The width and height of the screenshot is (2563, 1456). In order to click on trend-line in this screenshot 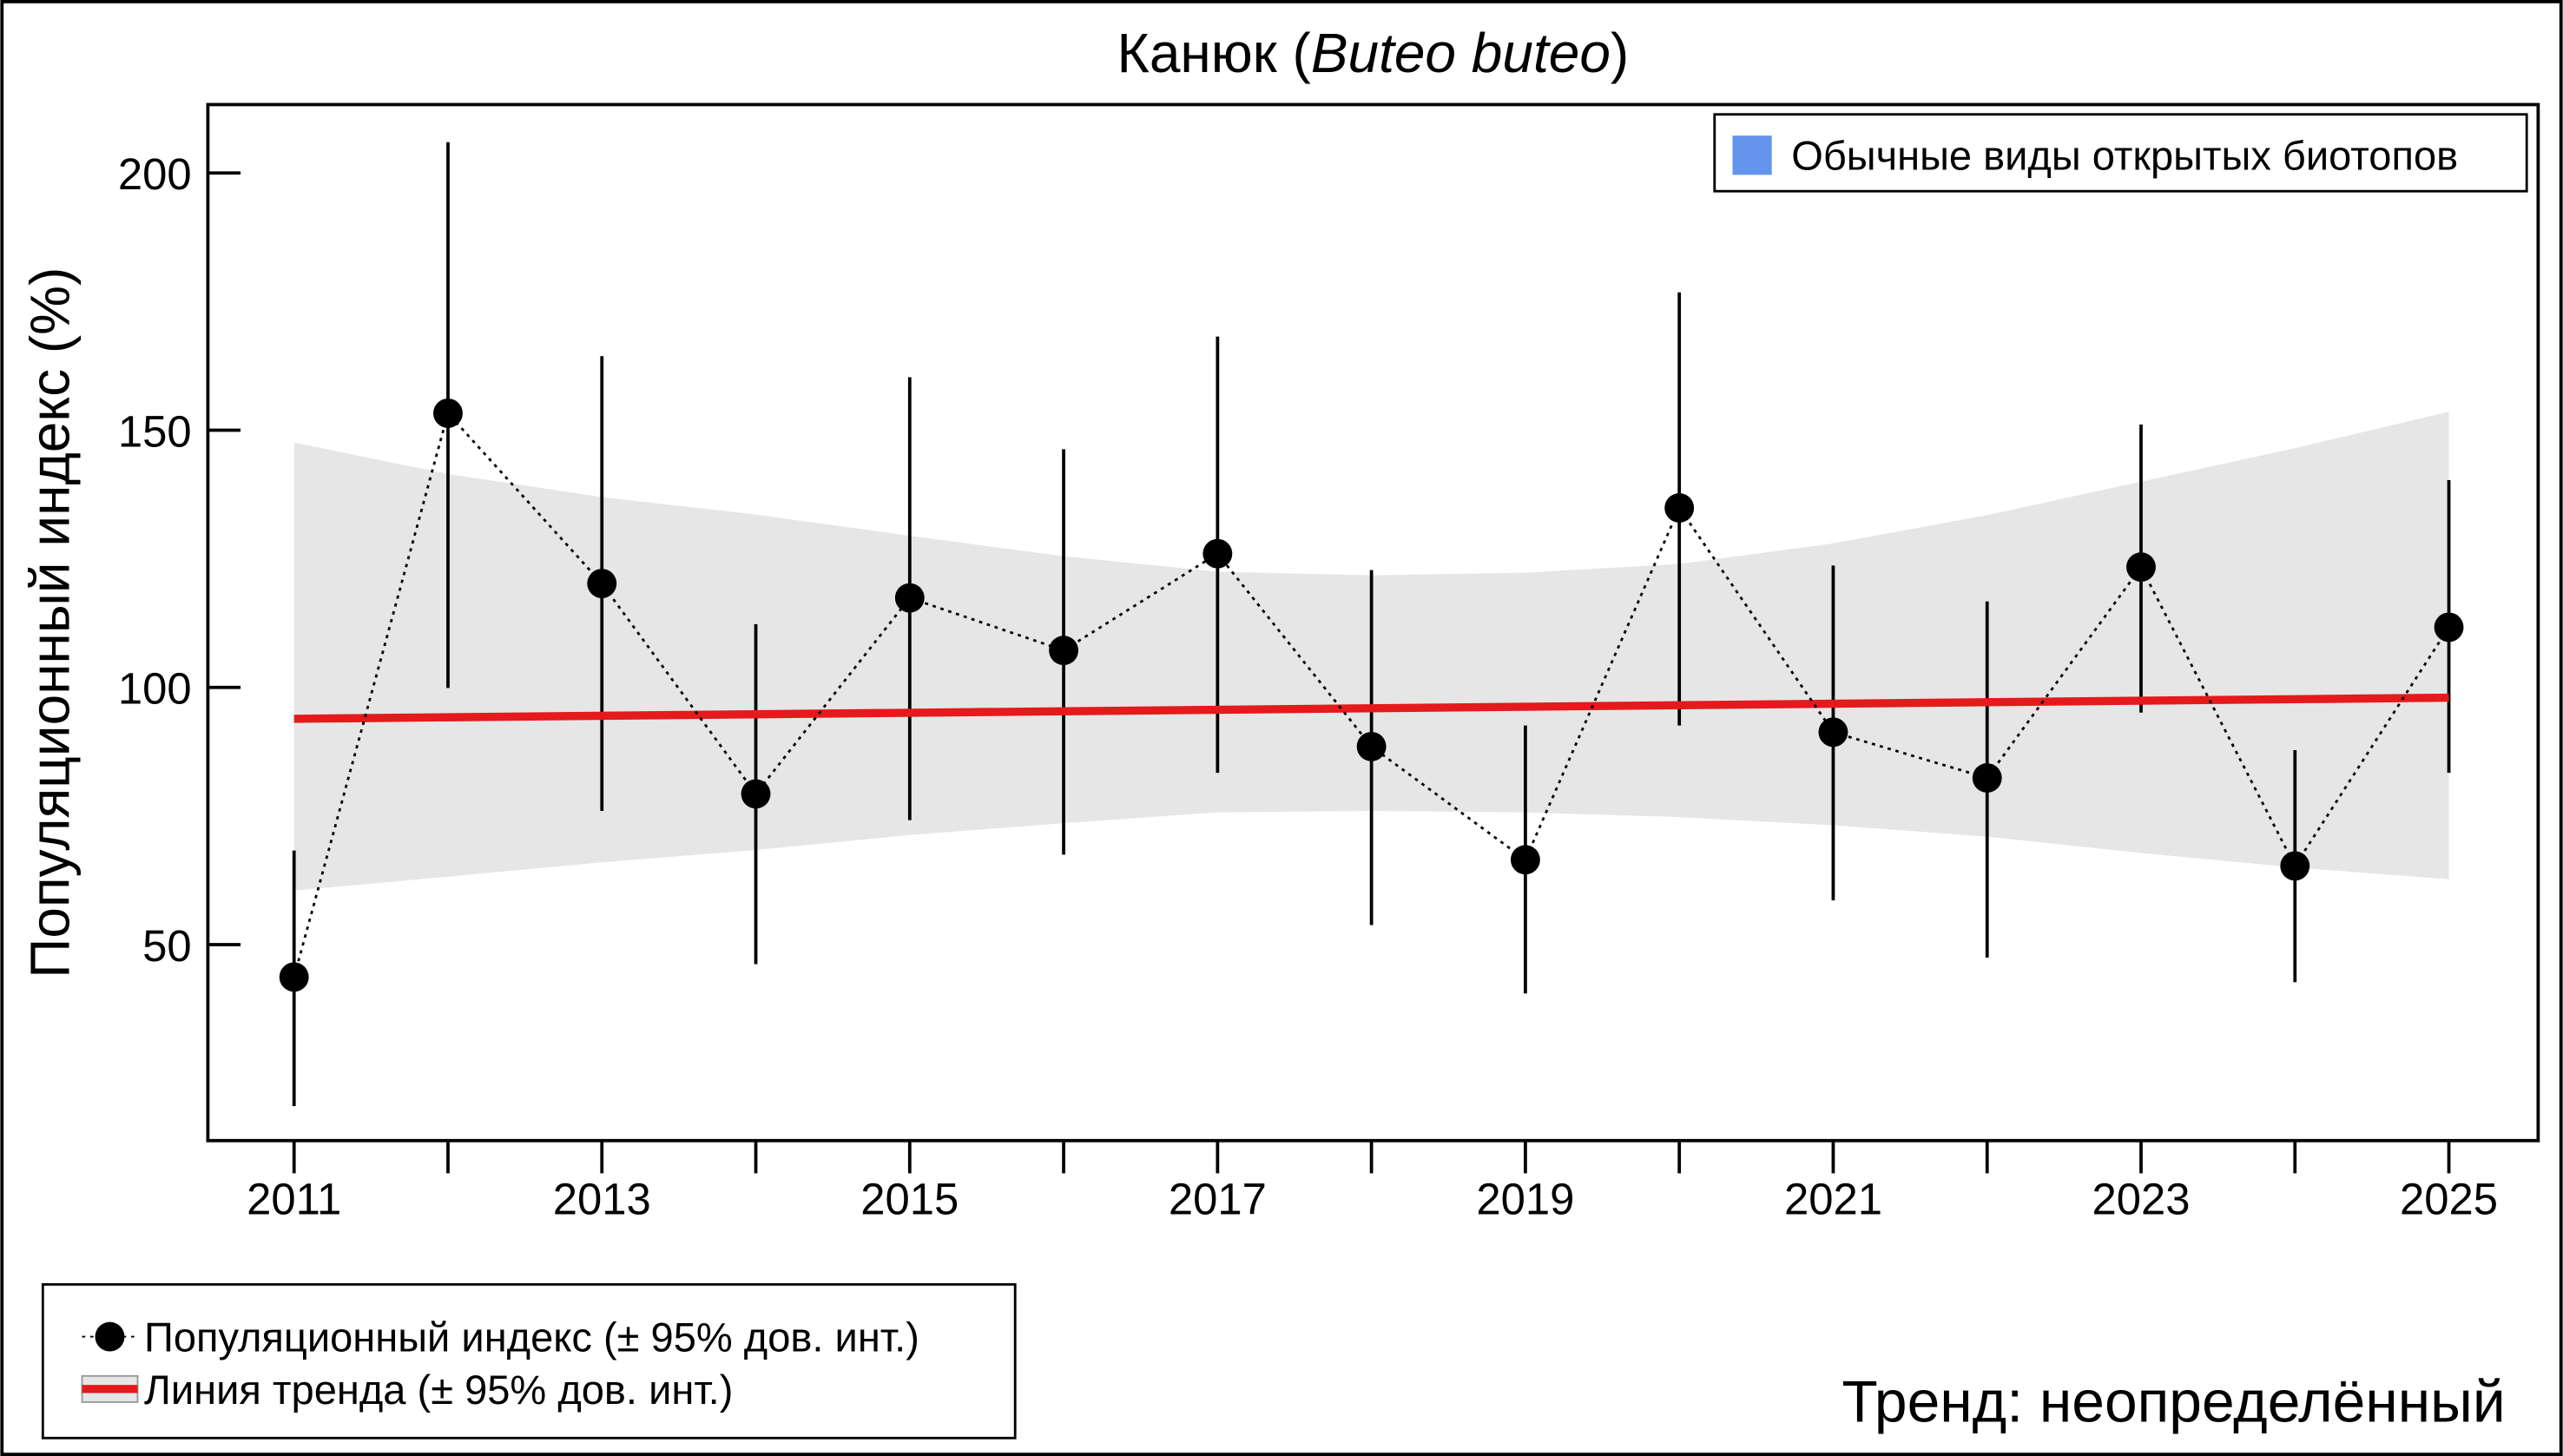, I will do `click(1371, 708)`.